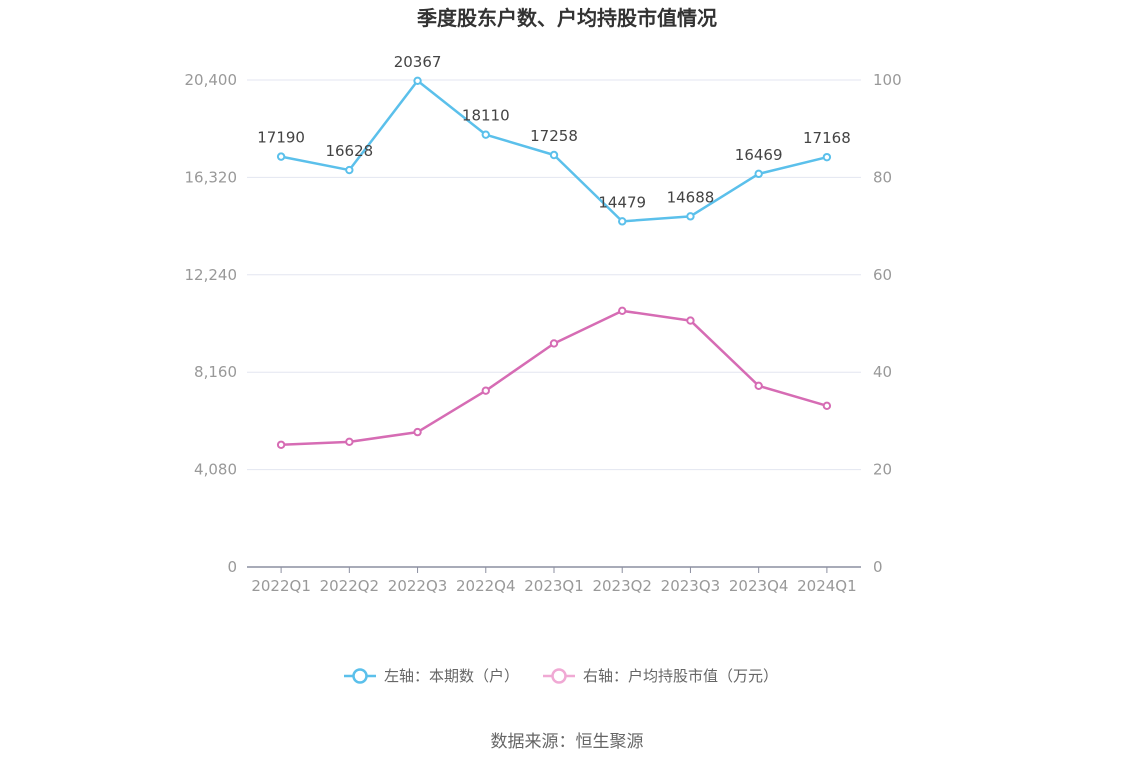 The width and height of the screenshot is (1134, 766). What do you see at coordinates (759, 155) in the screenshot?
I see `data-label: 16469` at bounding box center [759, 155].